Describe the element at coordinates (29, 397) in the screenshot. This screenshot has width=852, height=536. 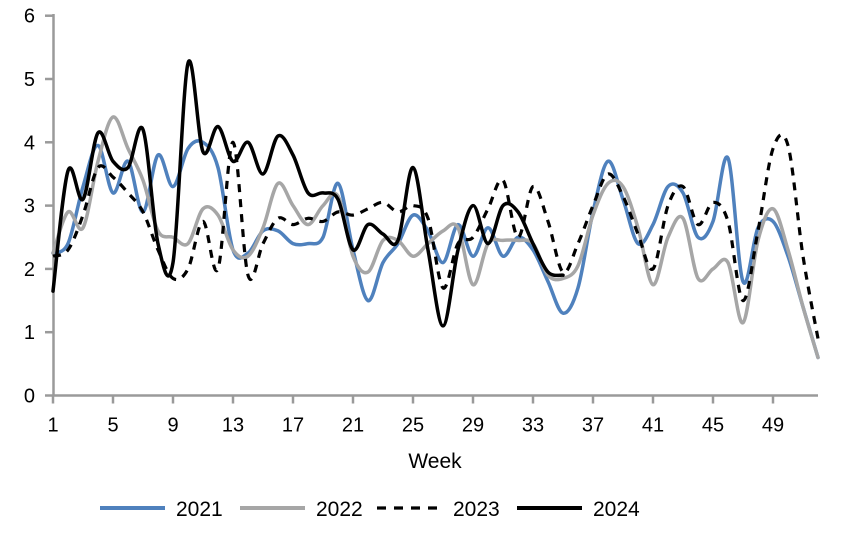
I see `y-tick-label: 0` at that location.